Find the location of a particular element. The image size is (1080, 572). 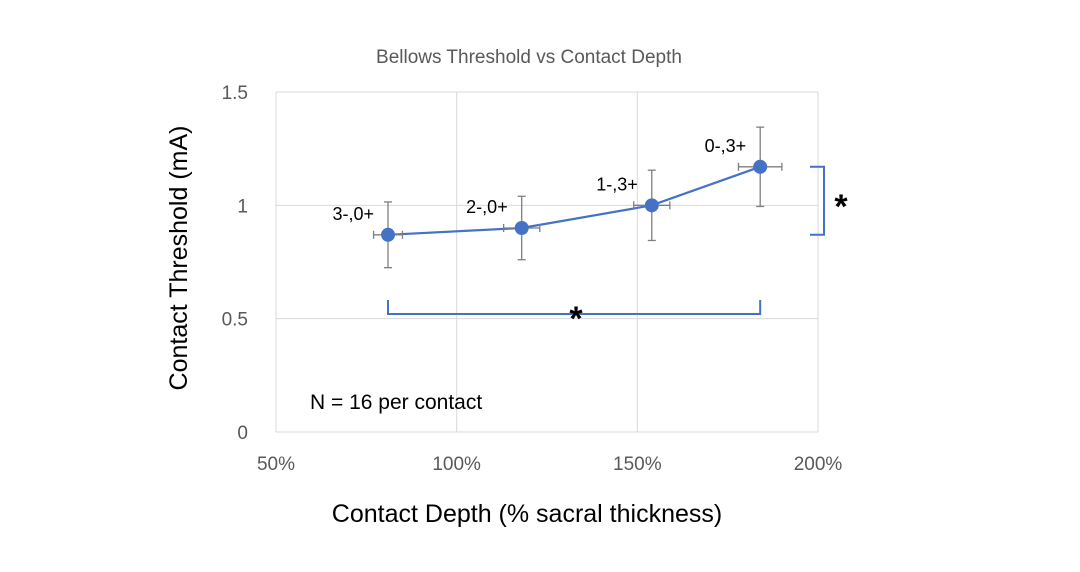

bracket-layer is located at coordinates (606, 240).